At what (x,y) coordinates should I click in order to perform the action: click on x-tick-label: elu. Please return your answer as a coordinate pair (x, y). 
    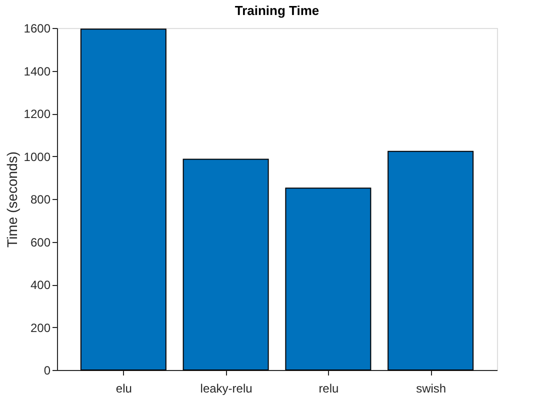
    Looking at the image, I should click on (124, 389).